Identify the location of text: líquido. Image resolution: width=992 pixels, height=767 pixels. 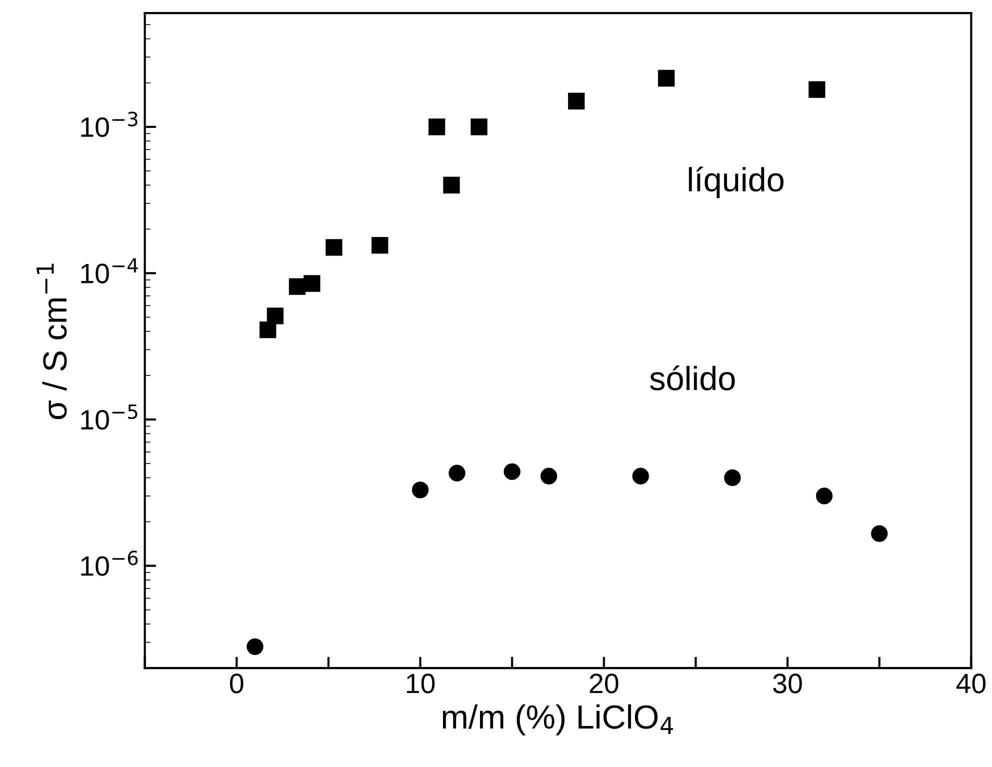
(736, 182).